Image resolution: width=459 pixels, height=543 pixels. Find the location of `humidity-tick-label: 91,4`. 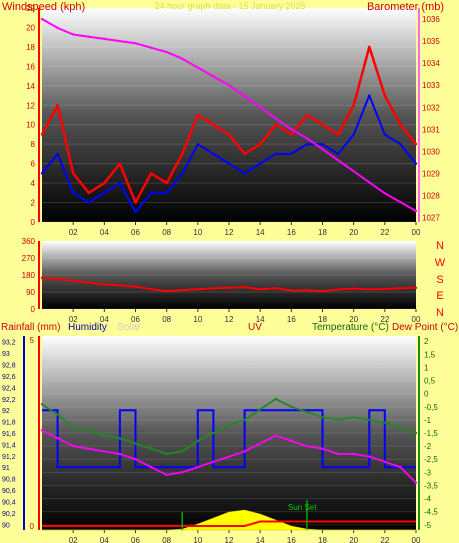

humidity-tick-label: 91,4 is located at coordinates (9, 445).